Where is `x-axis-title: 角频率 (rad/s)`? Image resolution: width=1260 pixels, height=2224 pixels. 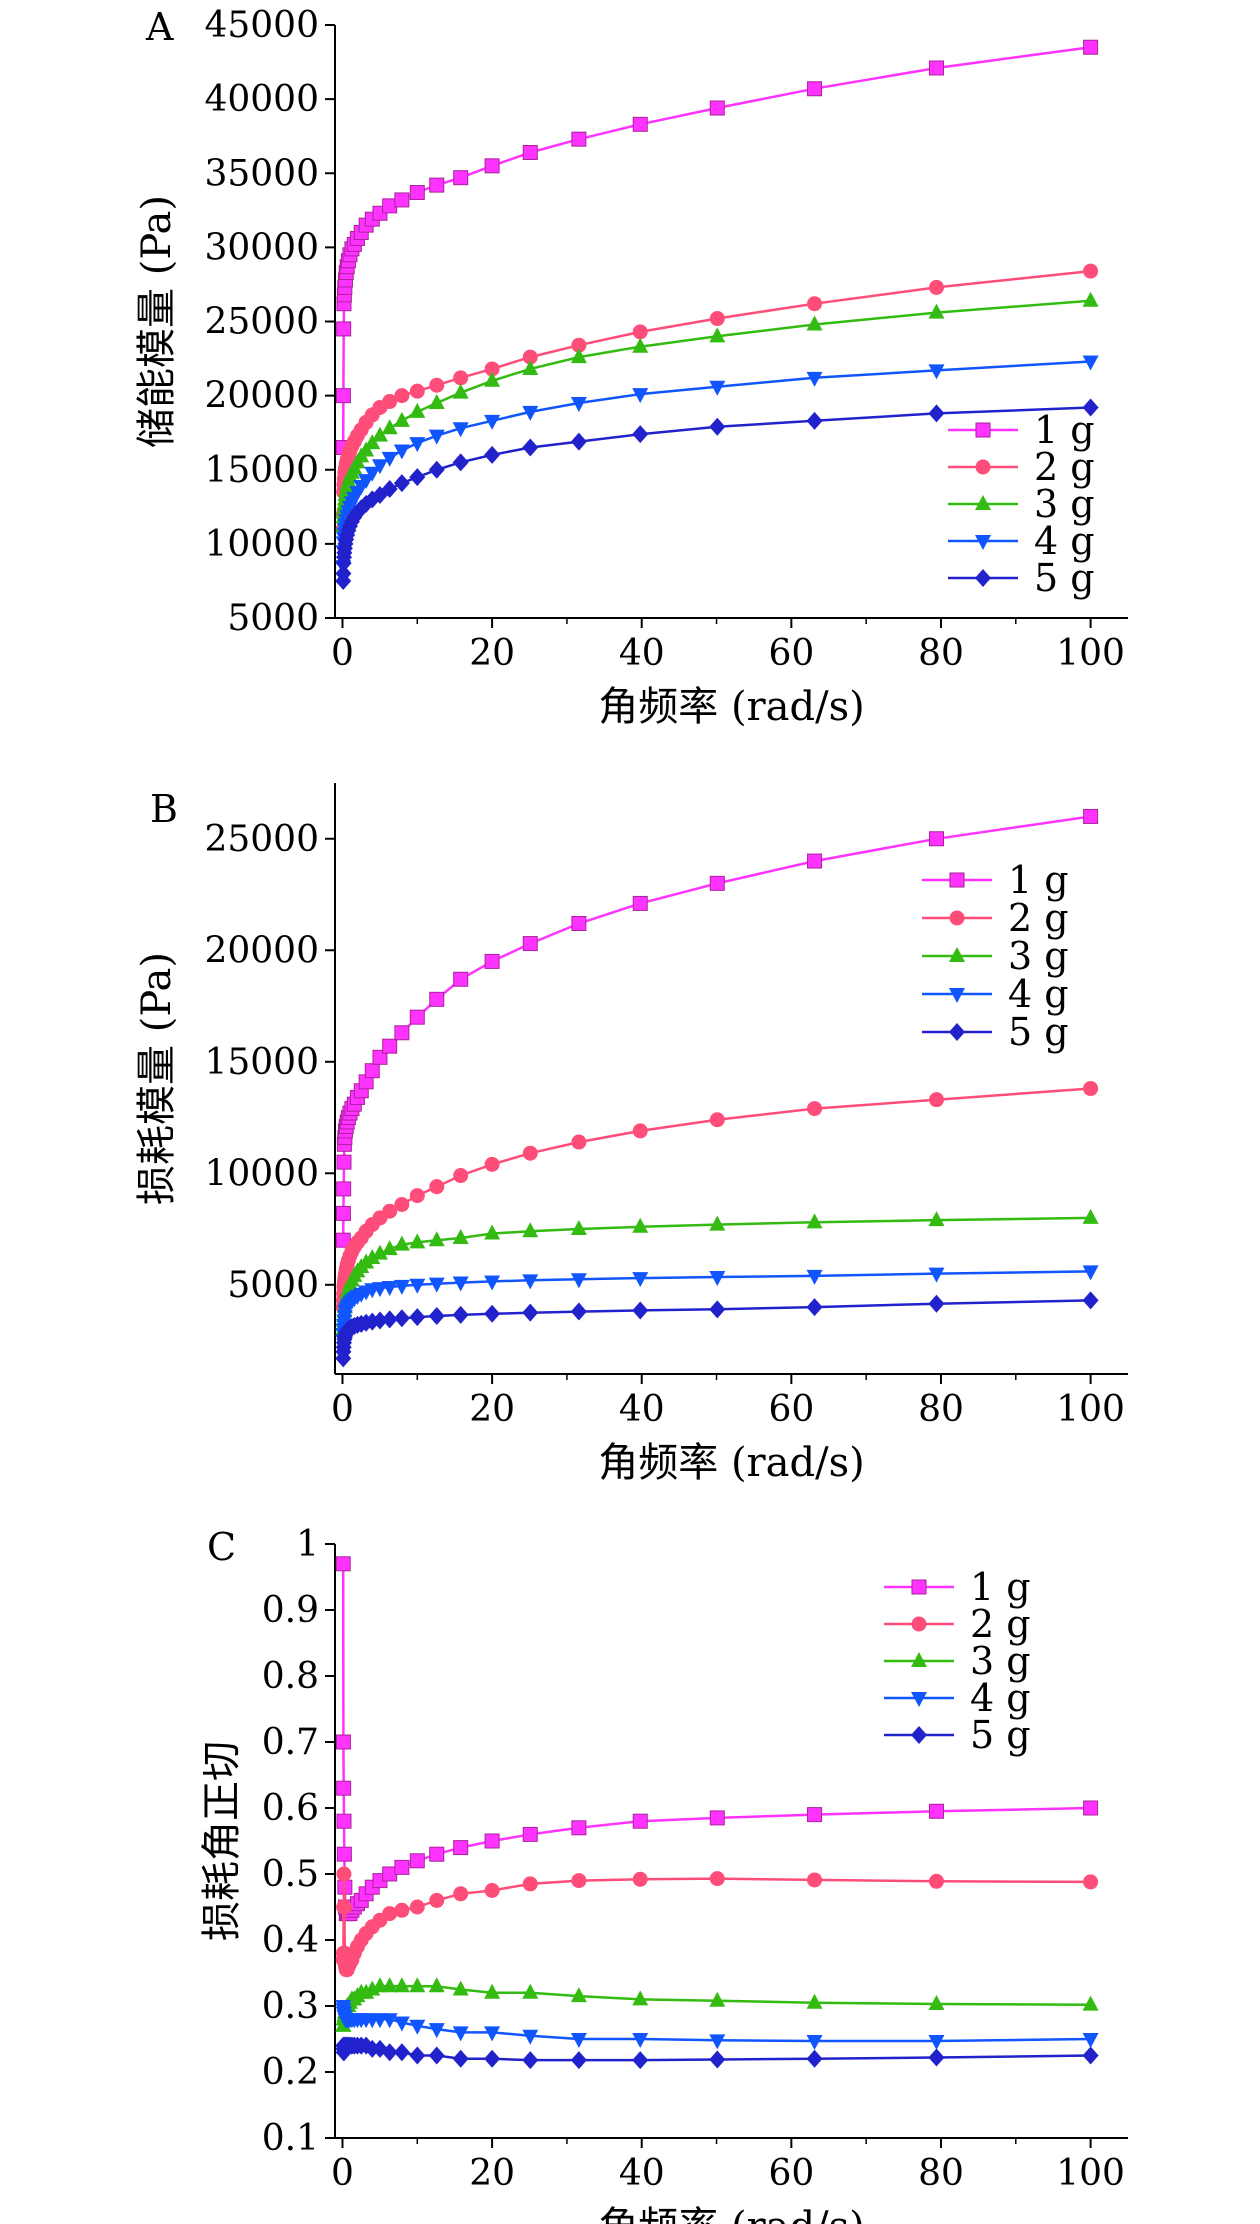
x-axis-title: 角频率 (rad/s) is located at coordinates (731, 707).